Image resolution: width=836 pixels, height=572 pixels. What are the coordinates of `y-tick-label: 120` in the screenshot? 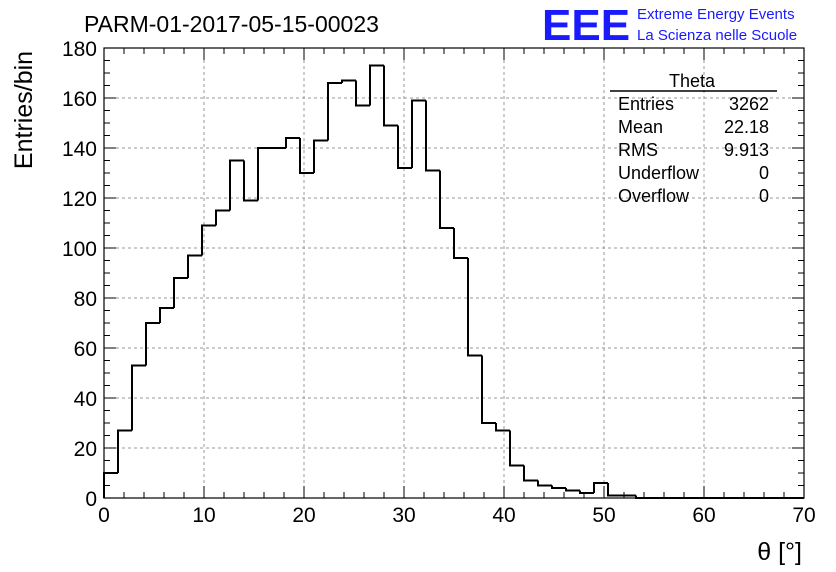 It's located at (79, 199).